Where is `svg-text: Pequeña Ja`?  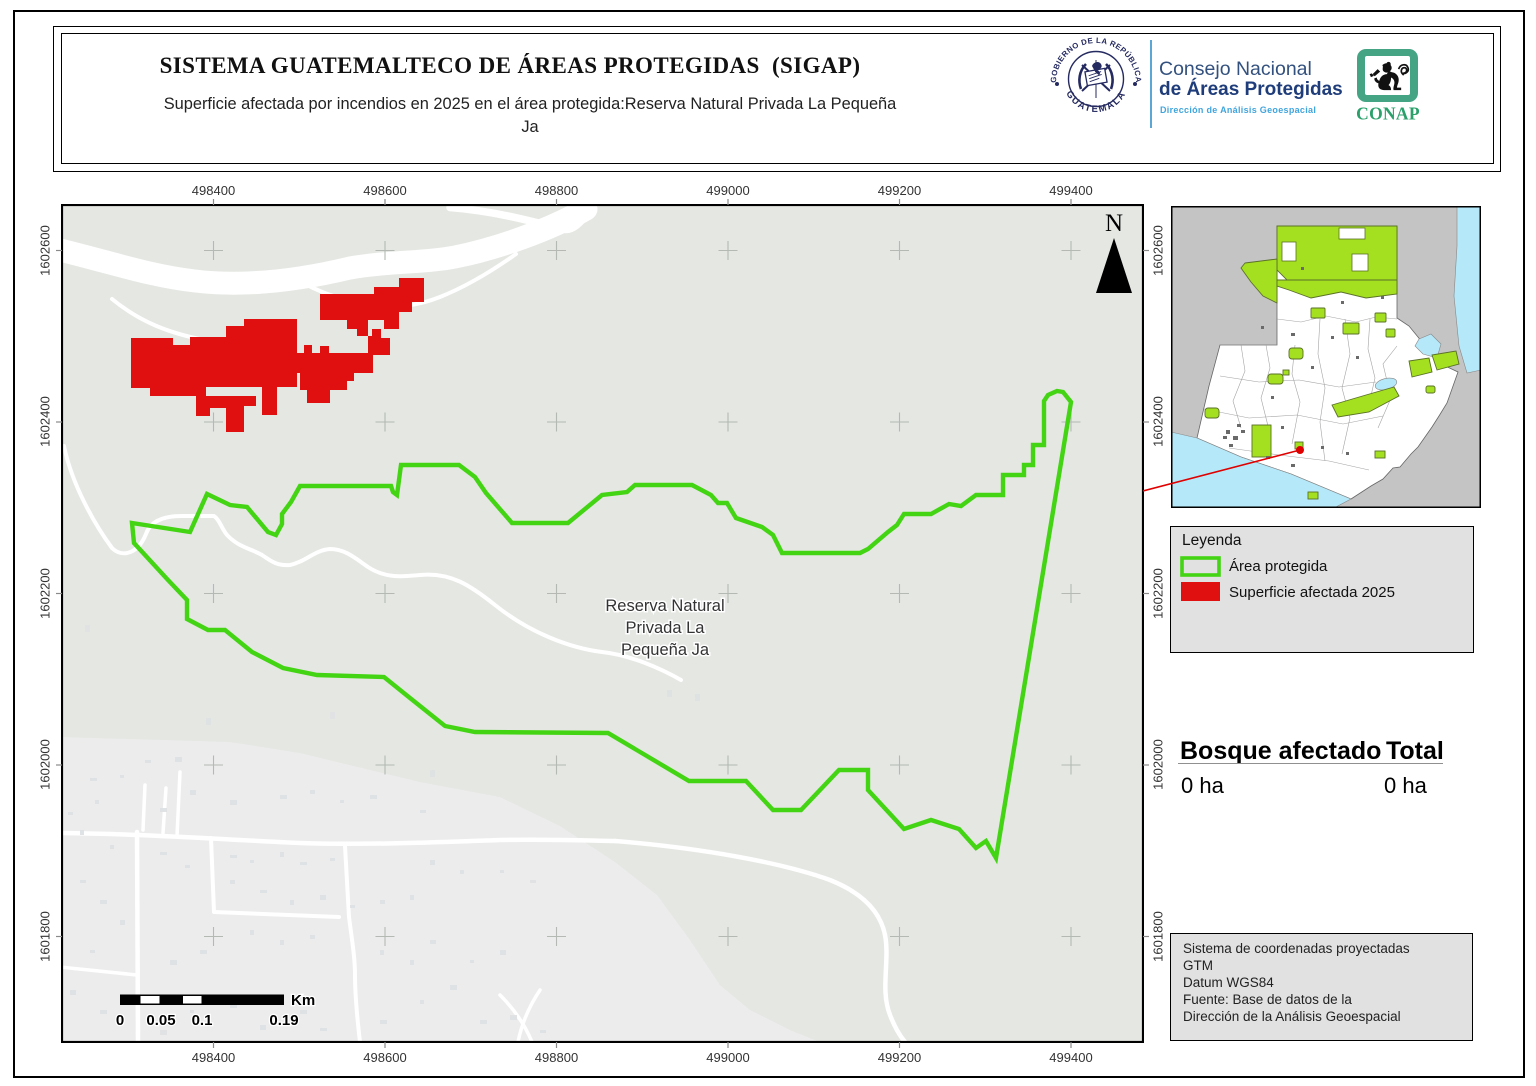
svg-text: Pequeña Ja is located at coordinates (665, 650).